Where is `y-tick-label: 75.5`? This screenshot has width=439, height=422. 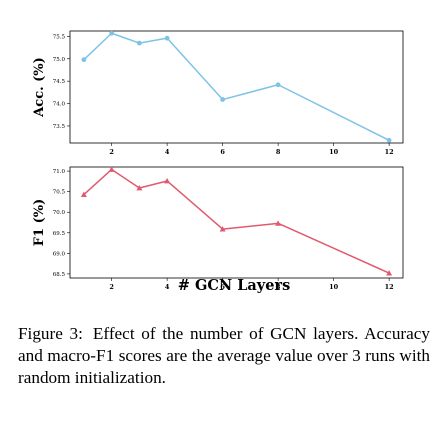 y-tick-label: 75.5 is located at coordinates (59, 37).